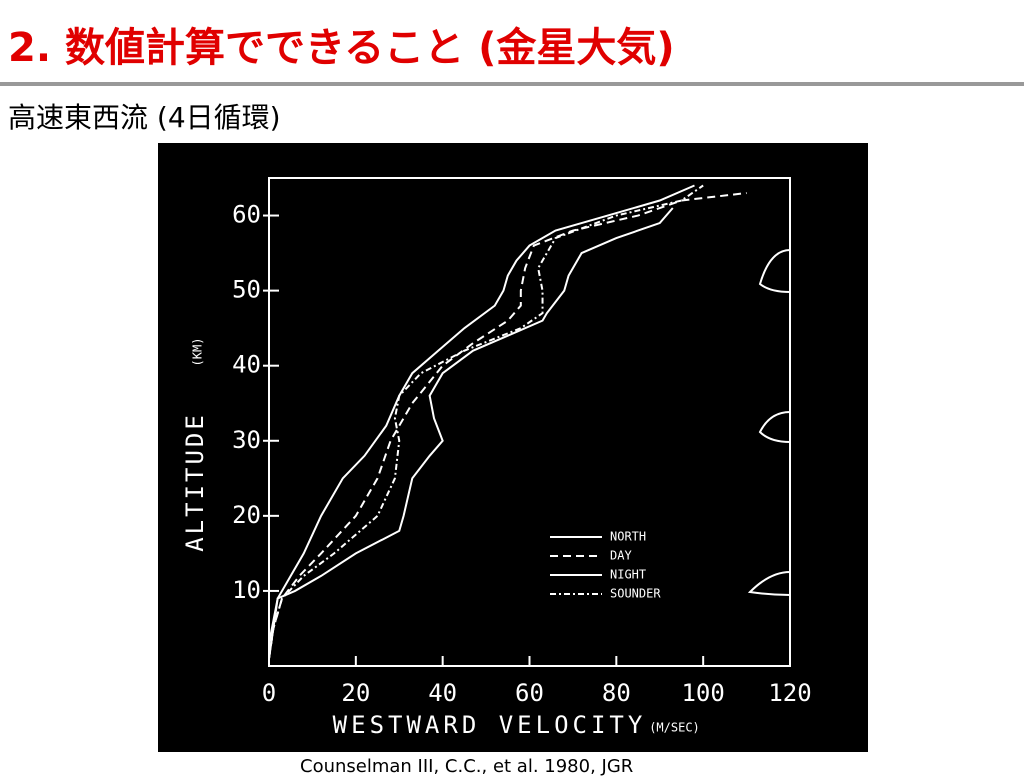 This screenshot has height=777, width=1024. What do you see at coordinates (769, 422) in the screenshot?
I see `side-marker` at bounding box center [769, 422].